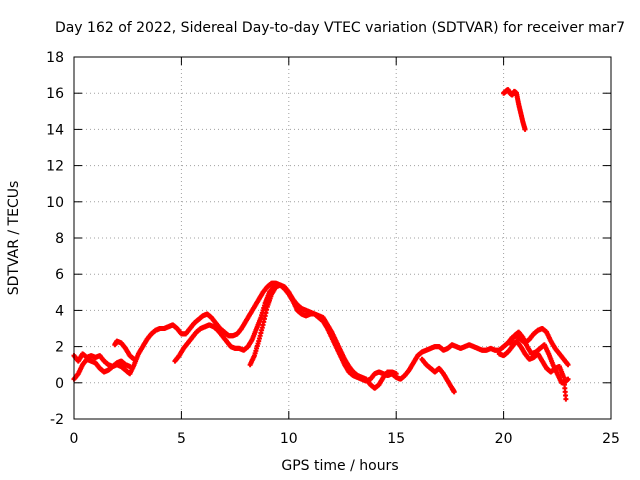  I want to click on y-tick-label: 4, so click(59, 311).